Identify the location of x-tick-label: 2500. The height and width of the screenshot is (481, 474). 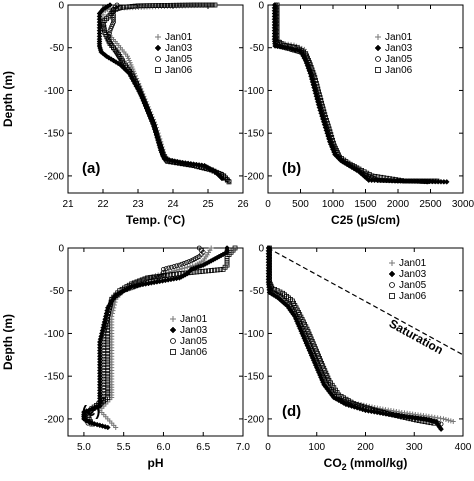
(430, 204).